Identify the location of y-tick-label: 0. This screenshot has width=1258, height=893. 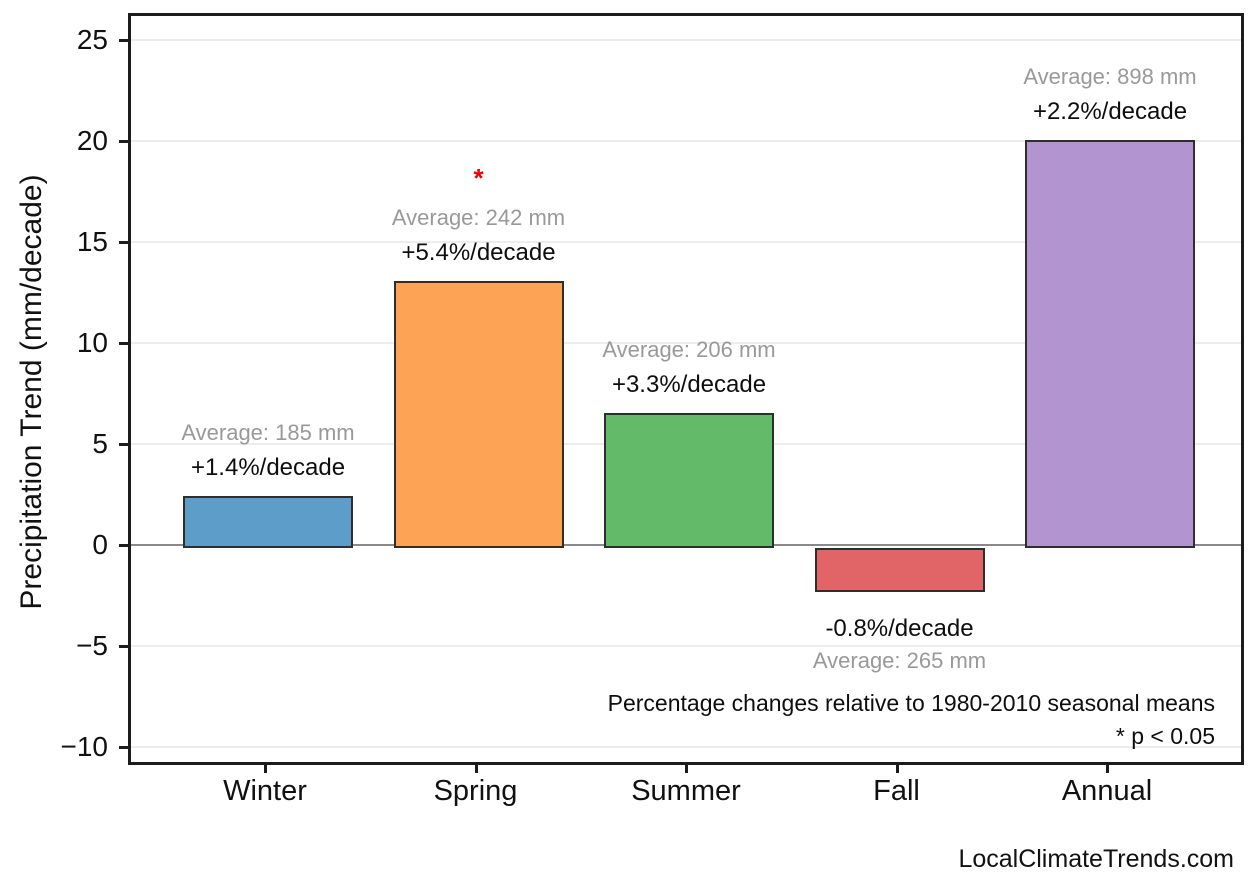
(100, 545).